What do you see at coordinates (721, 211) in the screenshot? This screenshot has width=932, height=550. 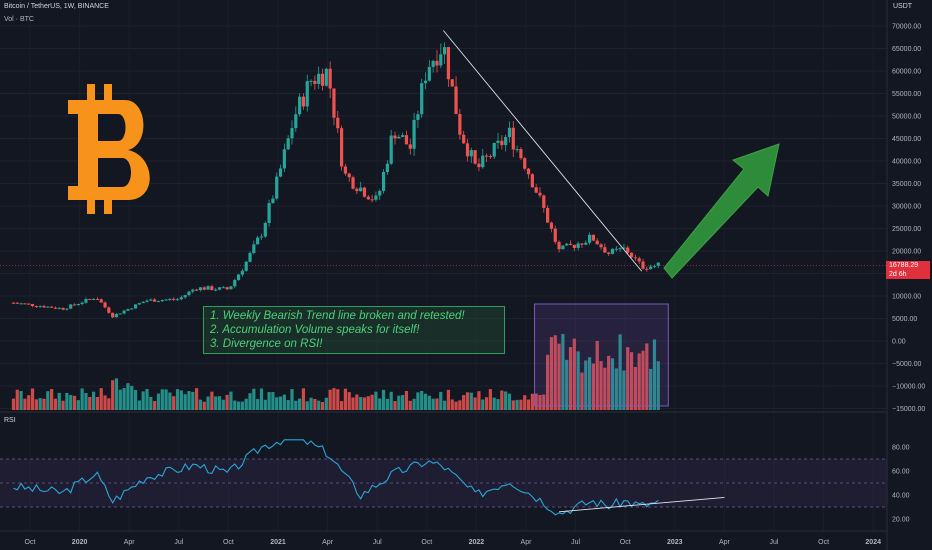 I see `up-arrow-icon` at bounding box center [721, 211].